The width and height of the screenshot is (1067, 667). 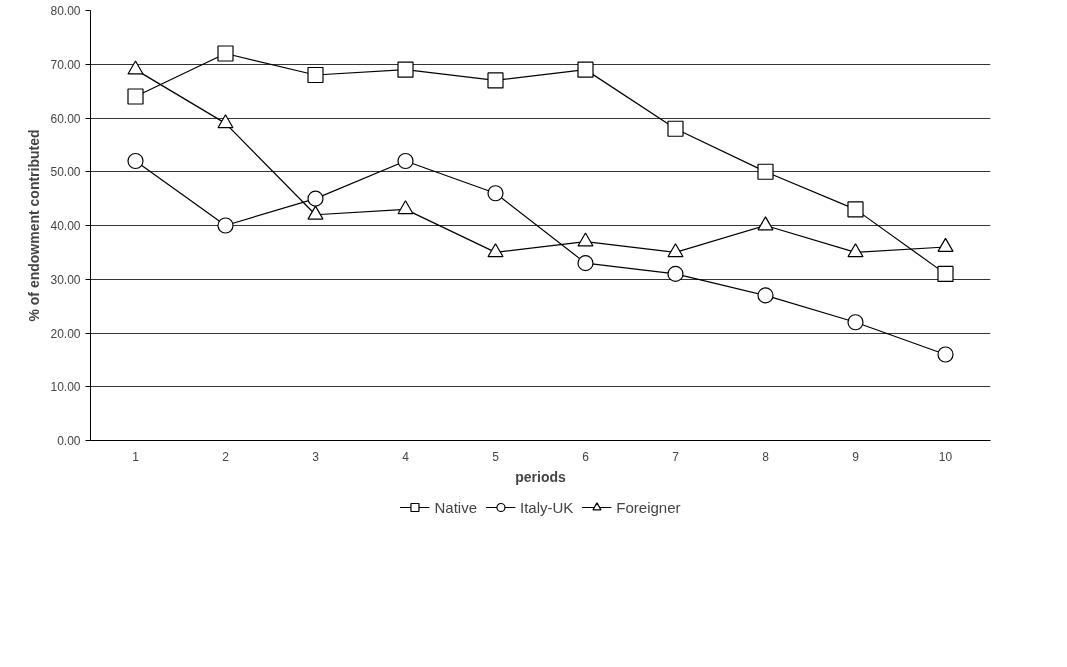 What do you see at coordinates (65, 333) in the screenshot?
I see `y-tick-label: 20.00` at bounding box center [65, 333].